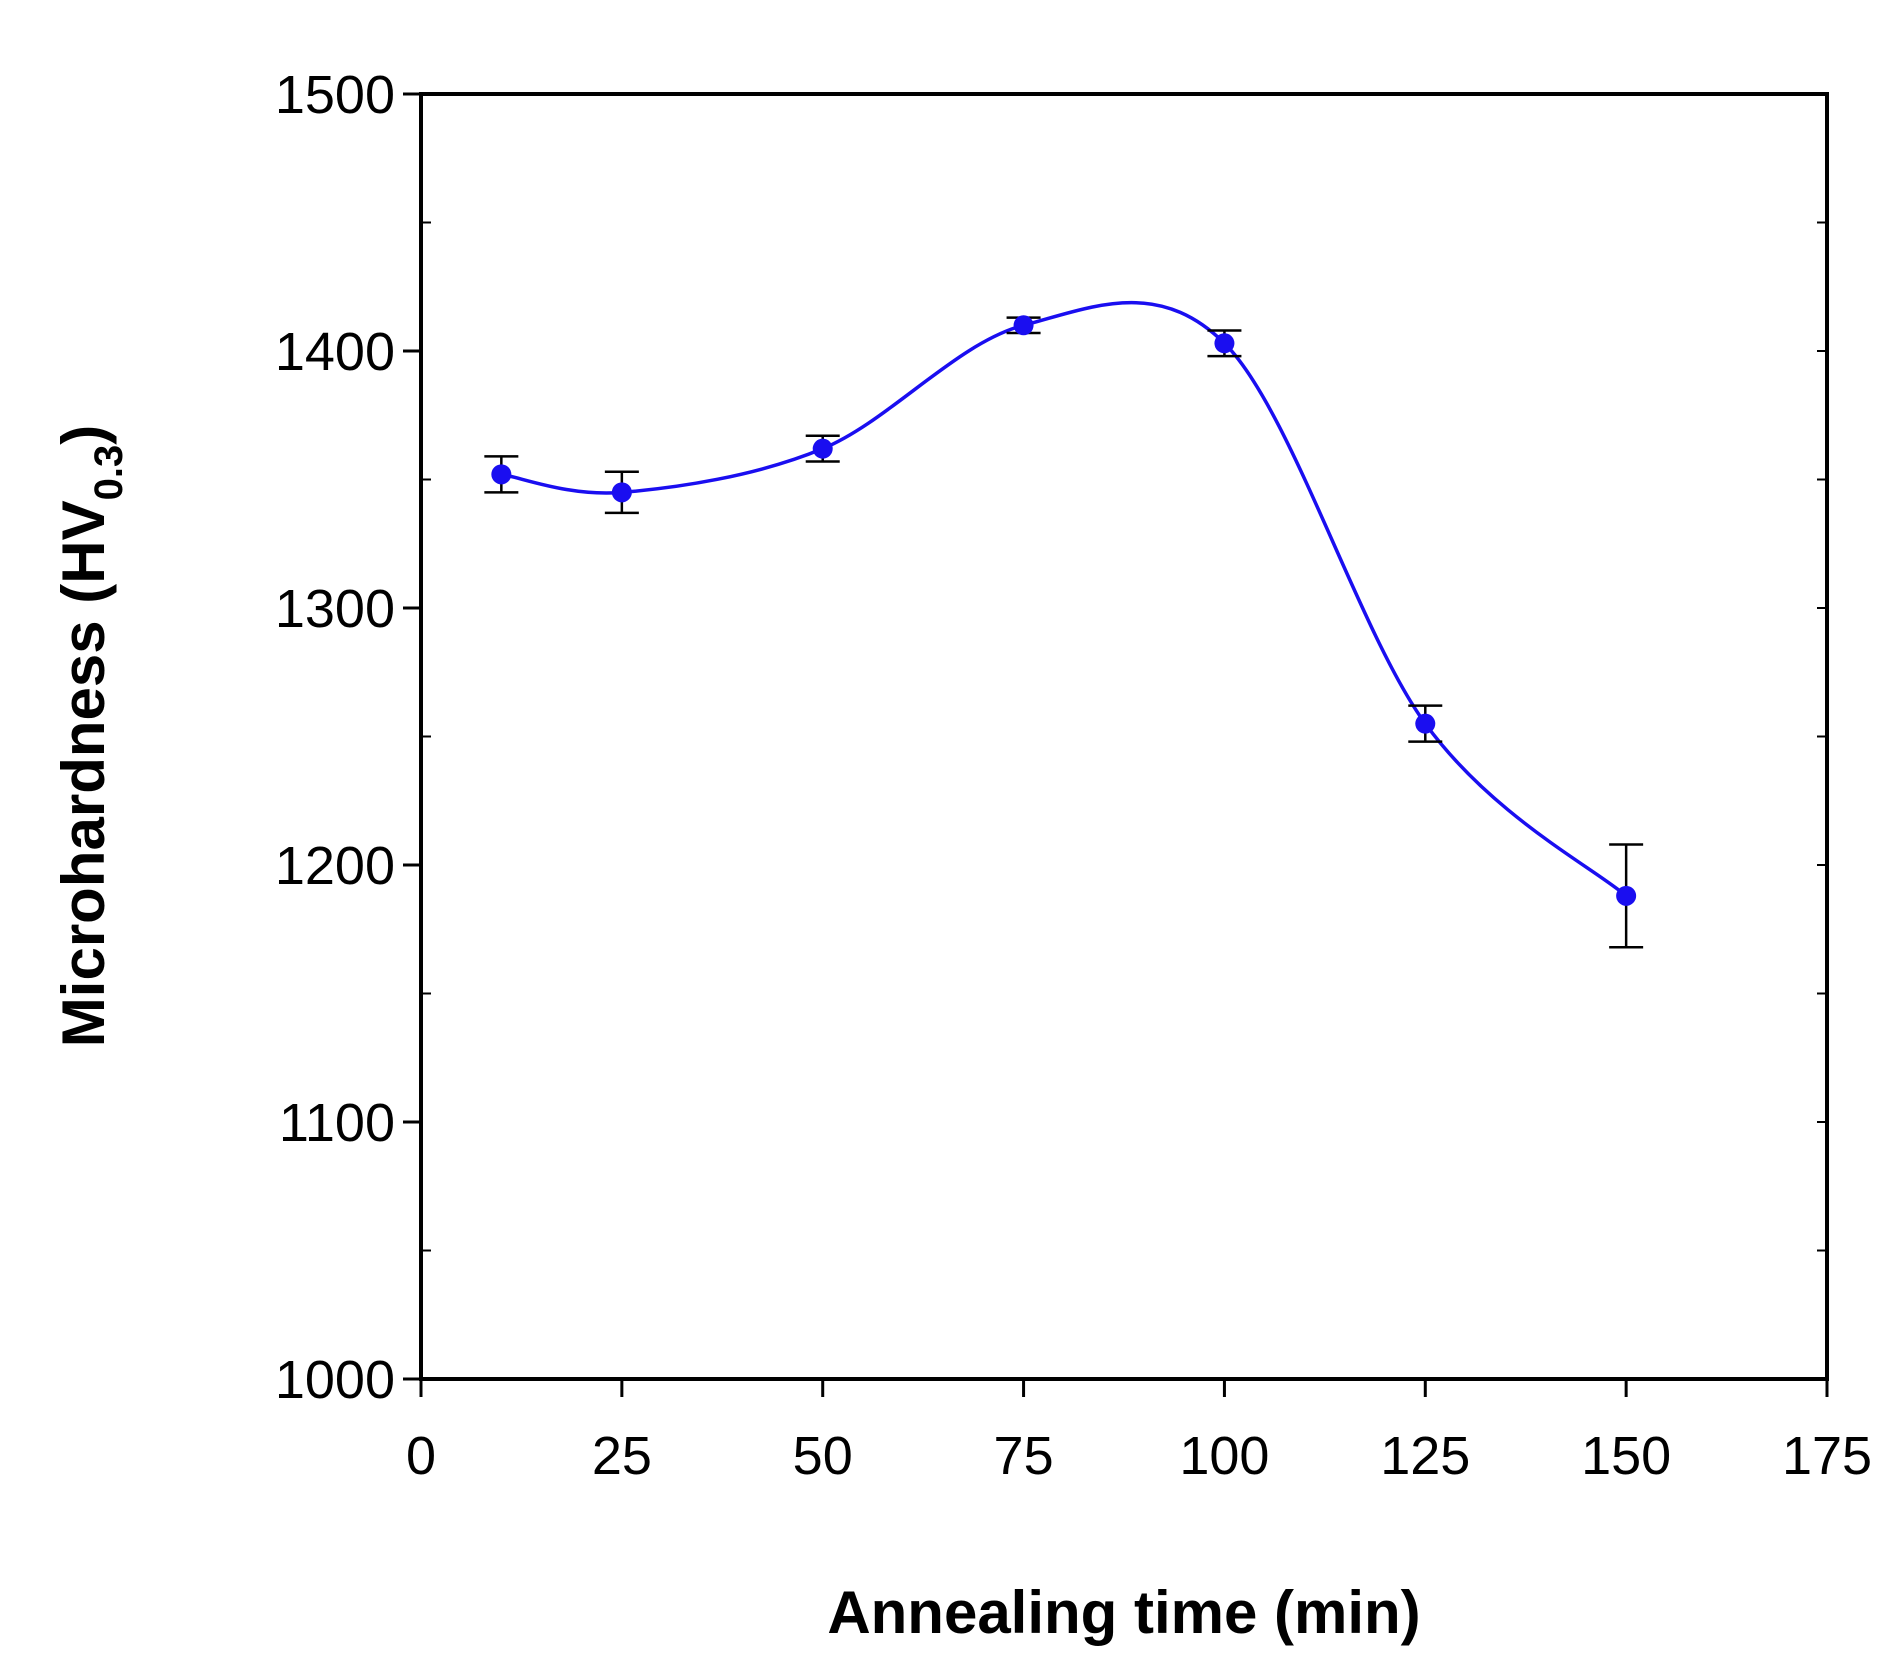  I want to click on y-axis-title-group: Microhardness (HV0.3), so click(90, 736).